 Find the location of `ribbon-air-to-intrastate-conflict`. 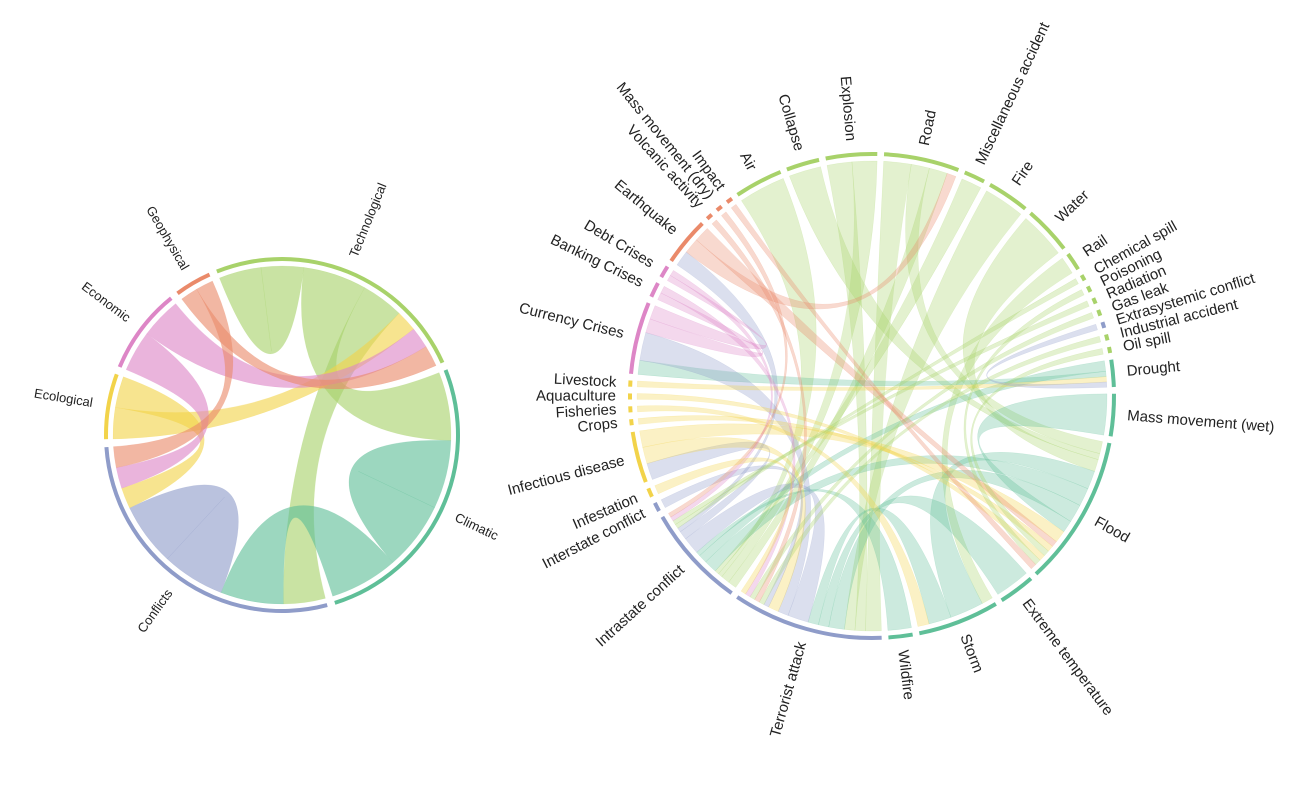

ribbon-air-to-intrastate-conflict is located at coordinates (767, 378).